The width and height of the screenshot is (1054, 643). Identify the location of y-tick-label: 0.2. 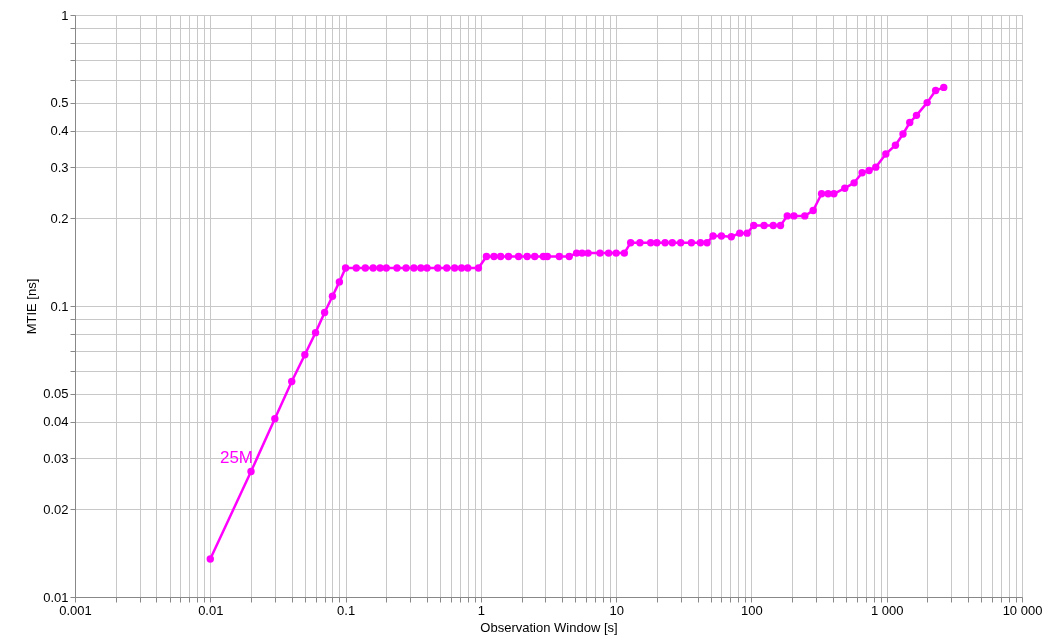
(59, 218).